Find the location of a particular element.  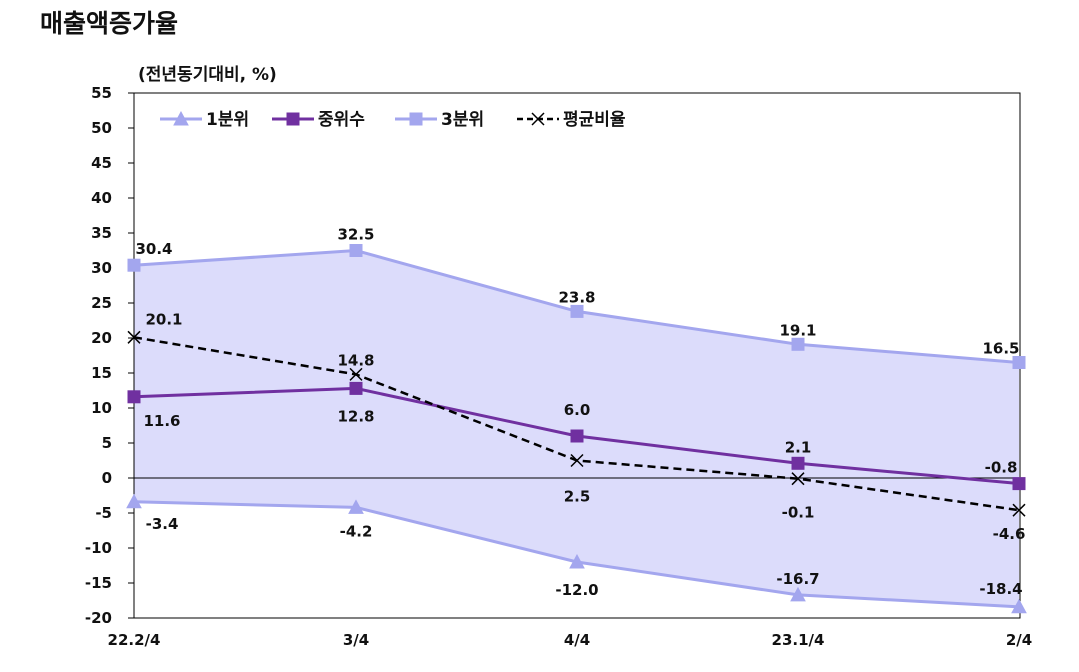

legend-label: 중위수 is located at coordinates (341, 120).